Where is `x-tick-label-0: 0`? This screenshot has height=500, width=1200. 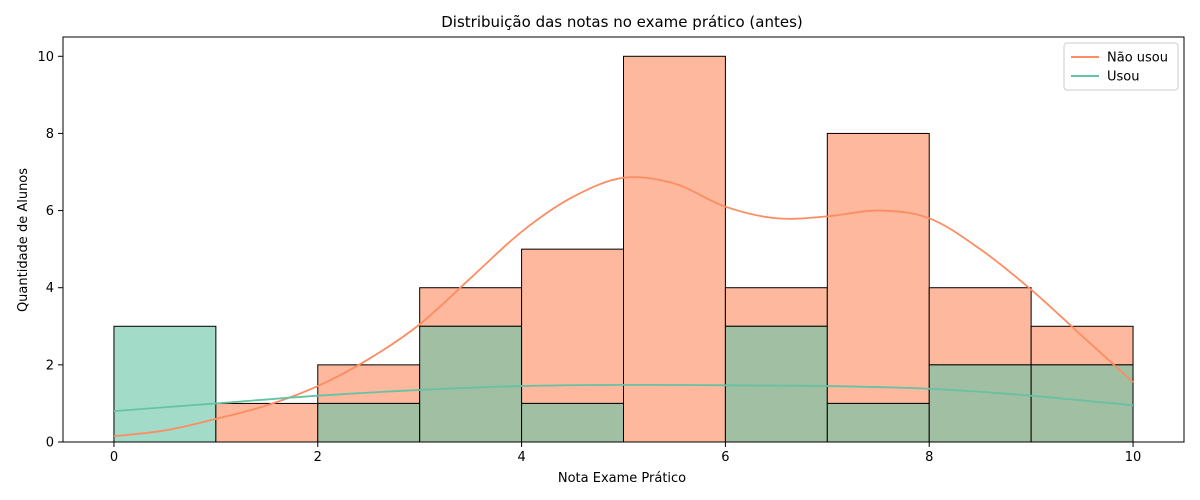 x-tick-label-0: 0 is located at coordinates (114, 457).